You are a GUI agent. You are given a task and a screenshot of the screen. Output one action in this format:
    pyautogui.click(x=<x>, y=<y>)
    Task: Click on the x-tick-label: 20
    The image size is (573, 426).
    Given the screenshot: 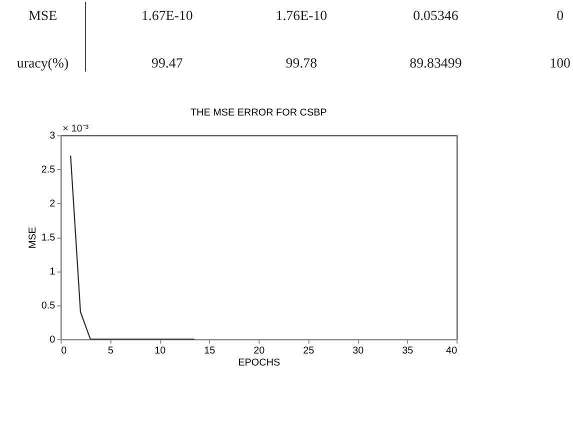 What is the action you would take?
    pyautogui.click(x=260, y=351)
    